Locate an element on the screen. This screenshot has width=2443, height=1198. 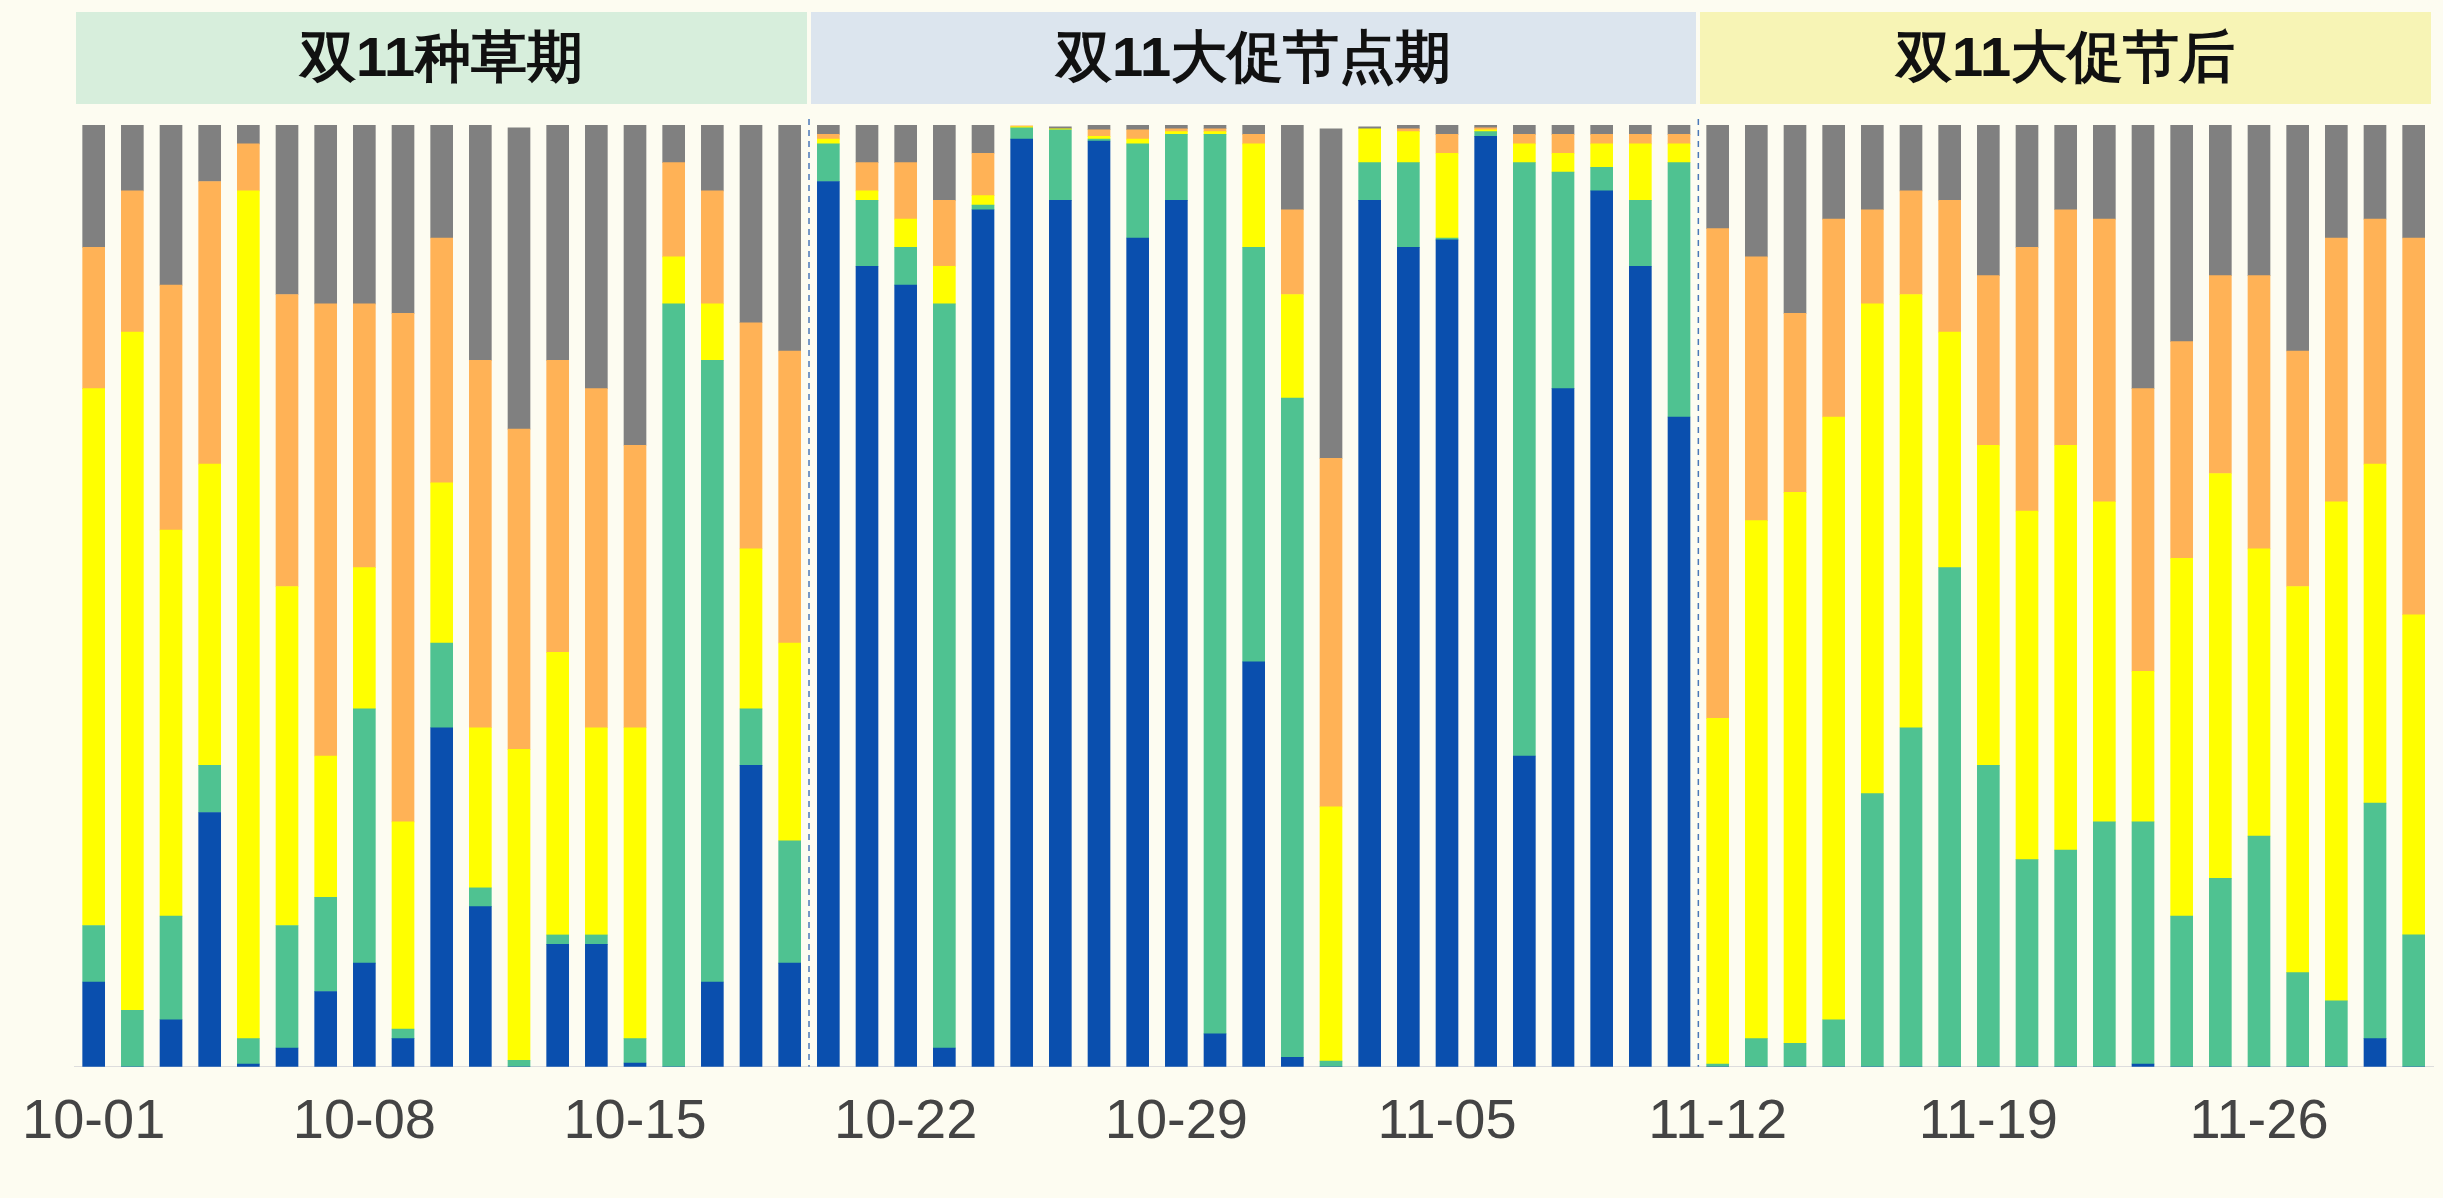
x-tick-label: 11-19 is located at coordinates (1988, 1118).